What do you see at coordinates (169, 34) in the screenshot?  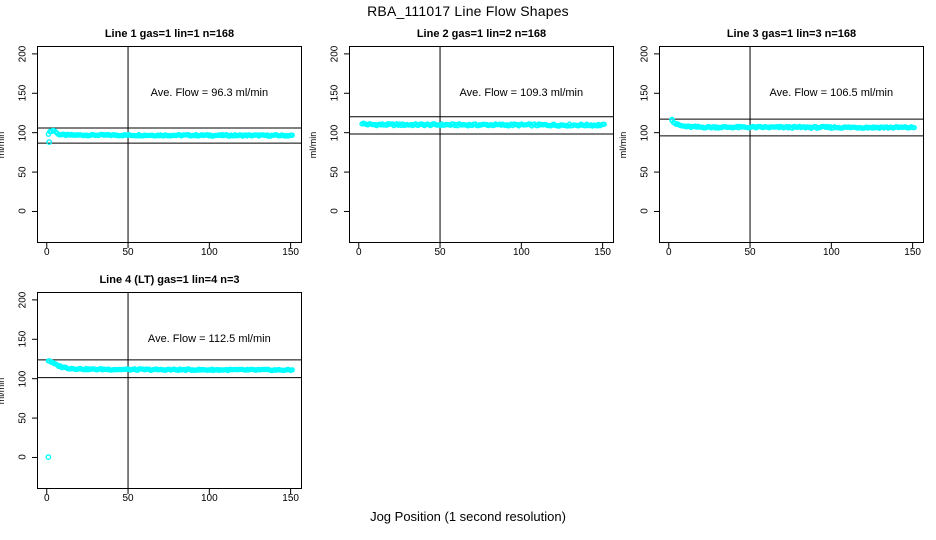 I see `panel-title: Line 1 gas=1 lin=1 n=168` at bounding box center [169, 34].